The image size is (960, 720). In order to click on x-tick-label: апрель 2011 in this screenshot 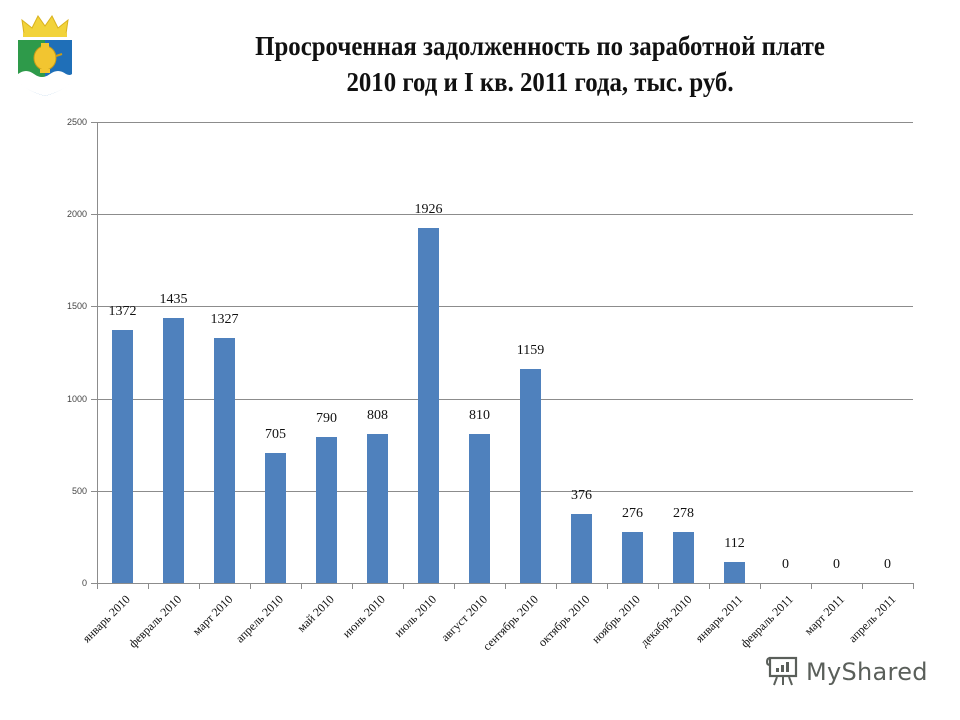, I will do `click(872, 619)`.